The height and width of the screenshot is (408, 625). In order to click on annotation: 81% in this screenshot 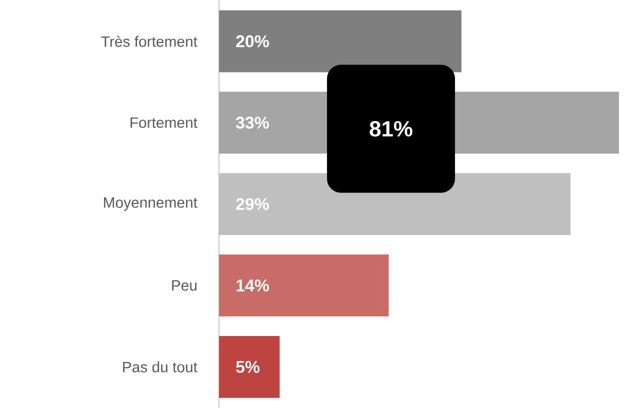, I will do `click(391, 128)`.